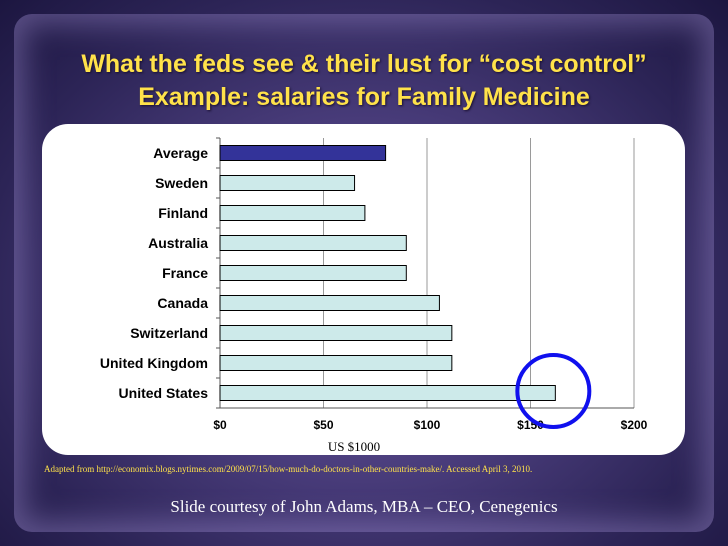 The height and width of the screenshot is (546, 728). What do you see at coordinates (313, 273) in the screenshot?
I see `bar-france` at bounding box center [313, 273].